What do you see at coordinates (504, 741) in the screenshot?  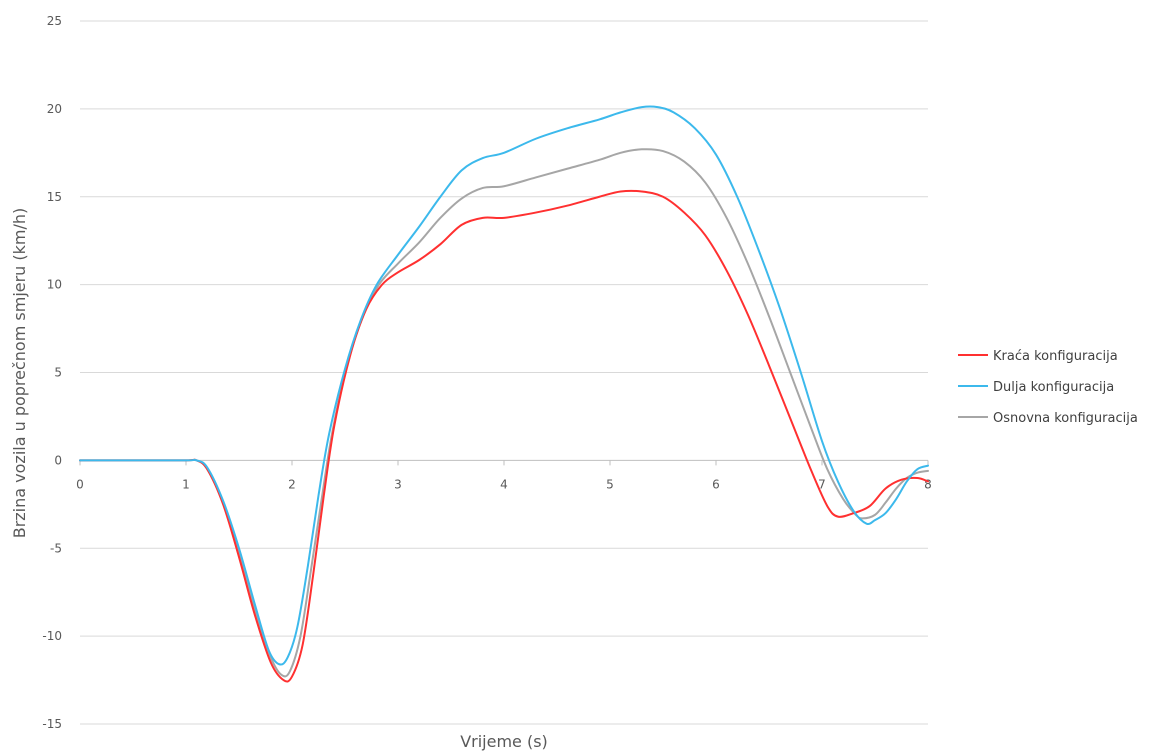 I see `x-axis-title: Vrijeme (s)` at bounding box center [504, 741].